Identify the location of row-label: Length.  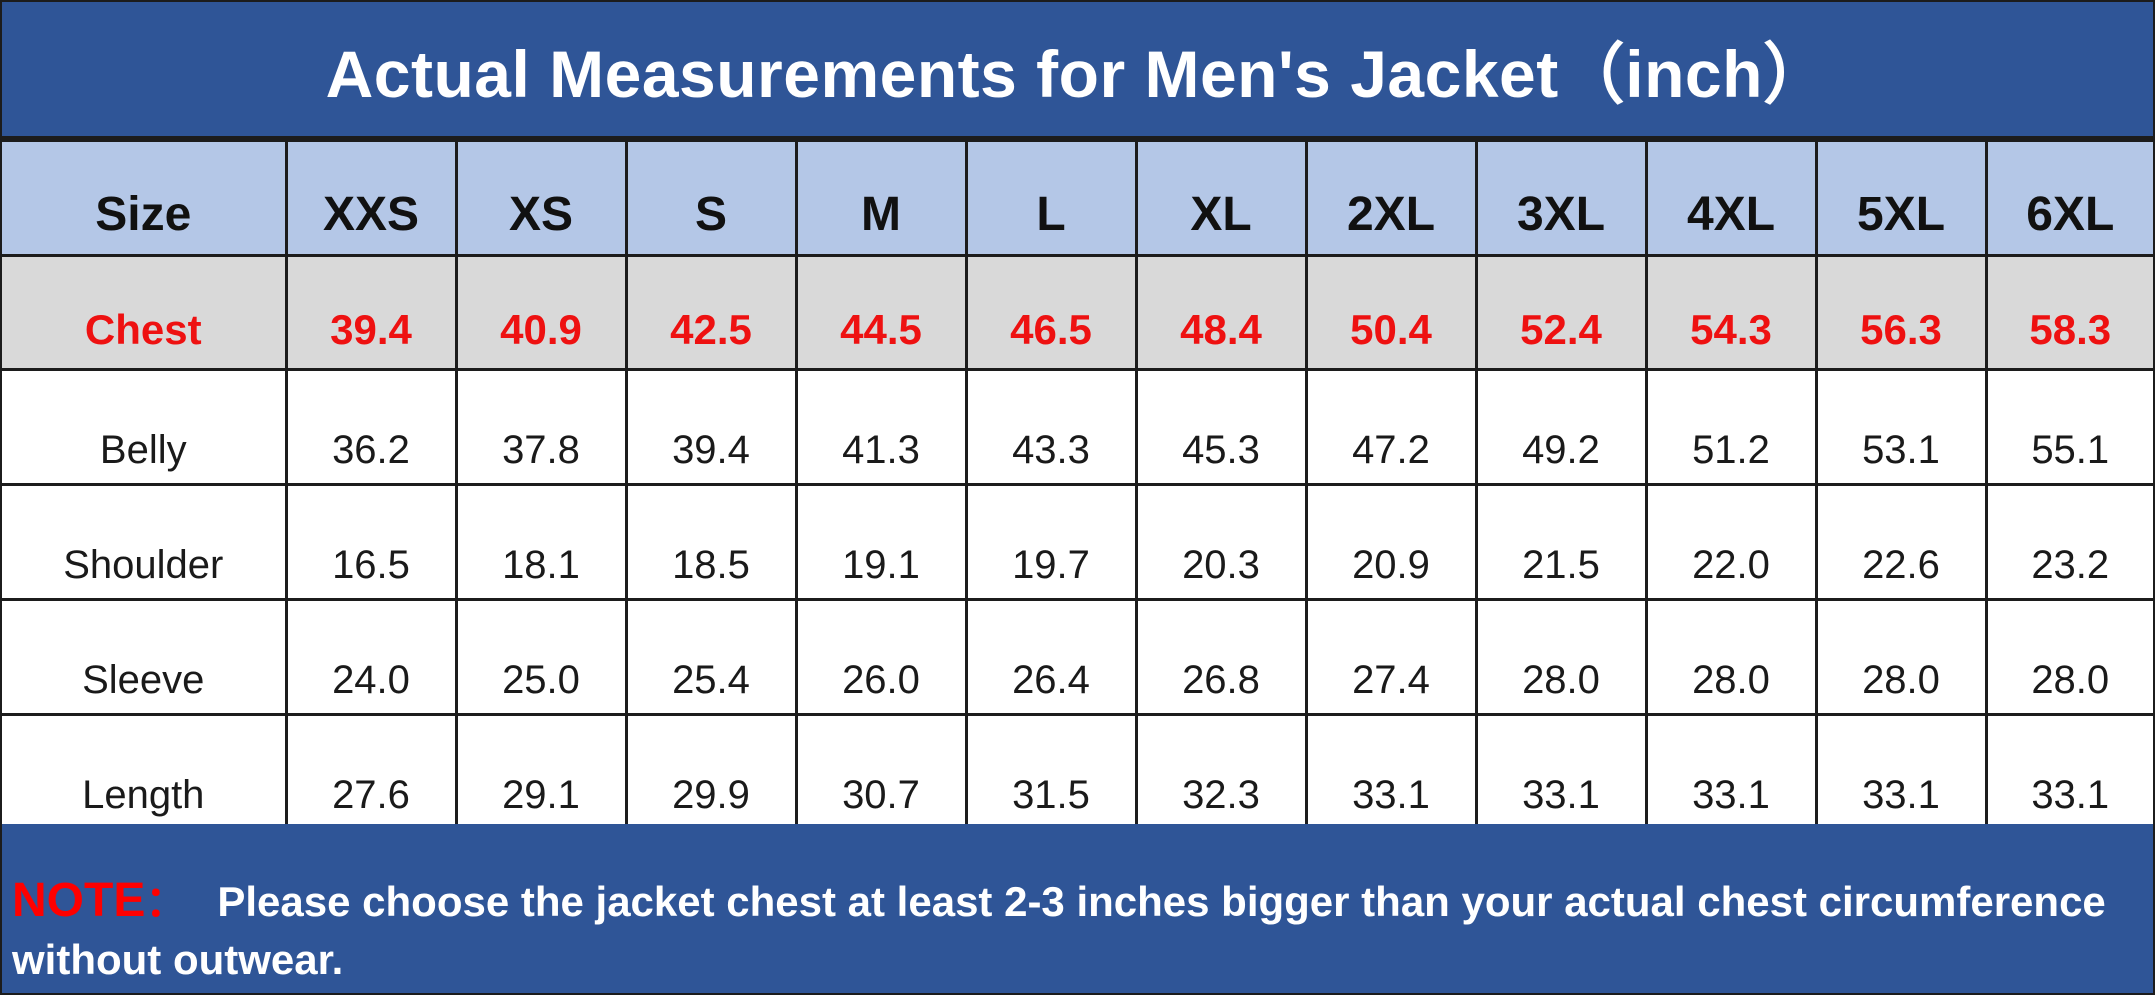
(145, 772).